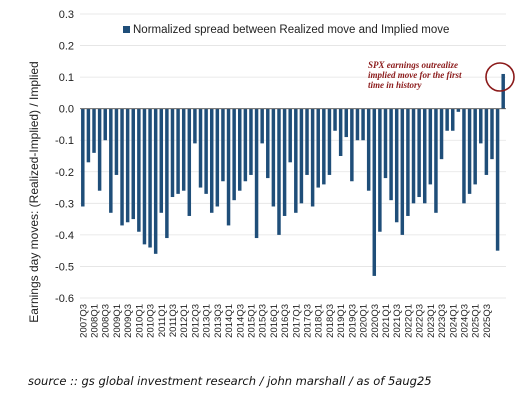 The image size is (521, 400). Describe the element at coordinates (218, 321) in the screenshot. I see `x-tick-label: 2013Q3` at that location.